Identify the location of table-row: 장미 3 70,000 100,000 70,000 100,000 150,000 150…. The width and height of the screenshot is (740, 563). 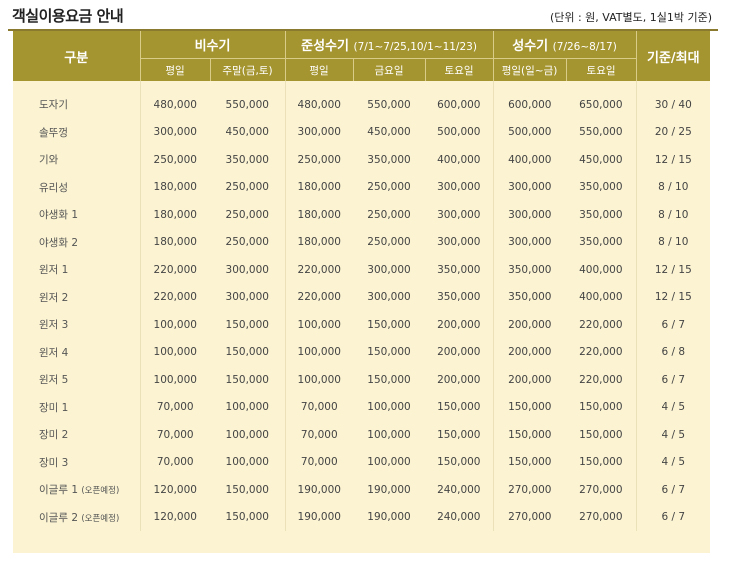
(362, 462).